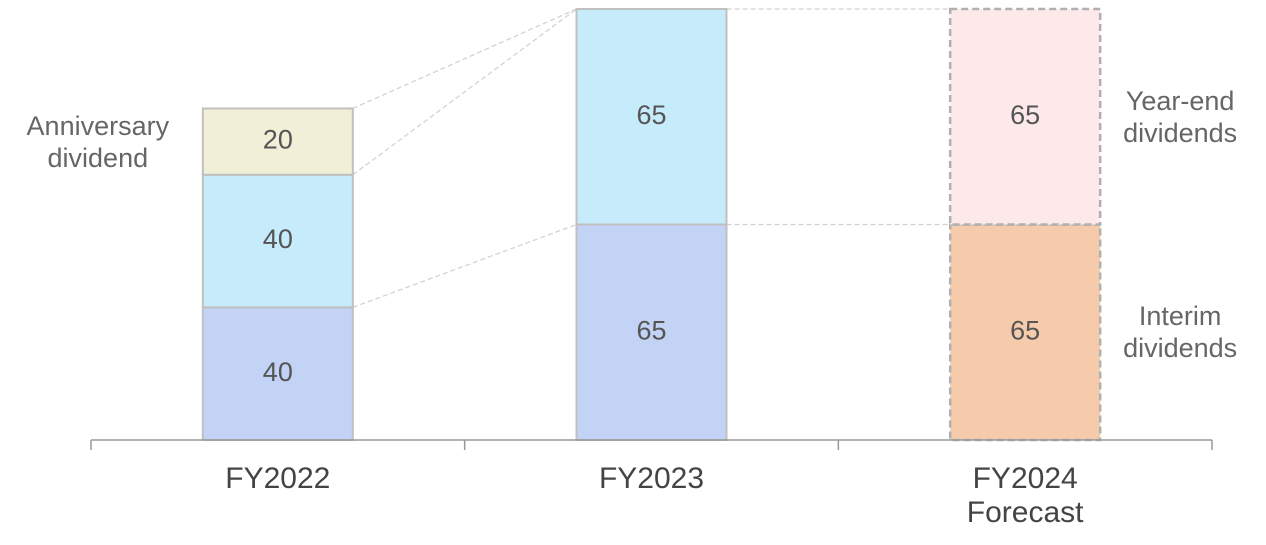  What do you see at coordinates (278, 478) in the screenshot?
I see `x-tick-label: FY2022` at bounding box center [278, 478].